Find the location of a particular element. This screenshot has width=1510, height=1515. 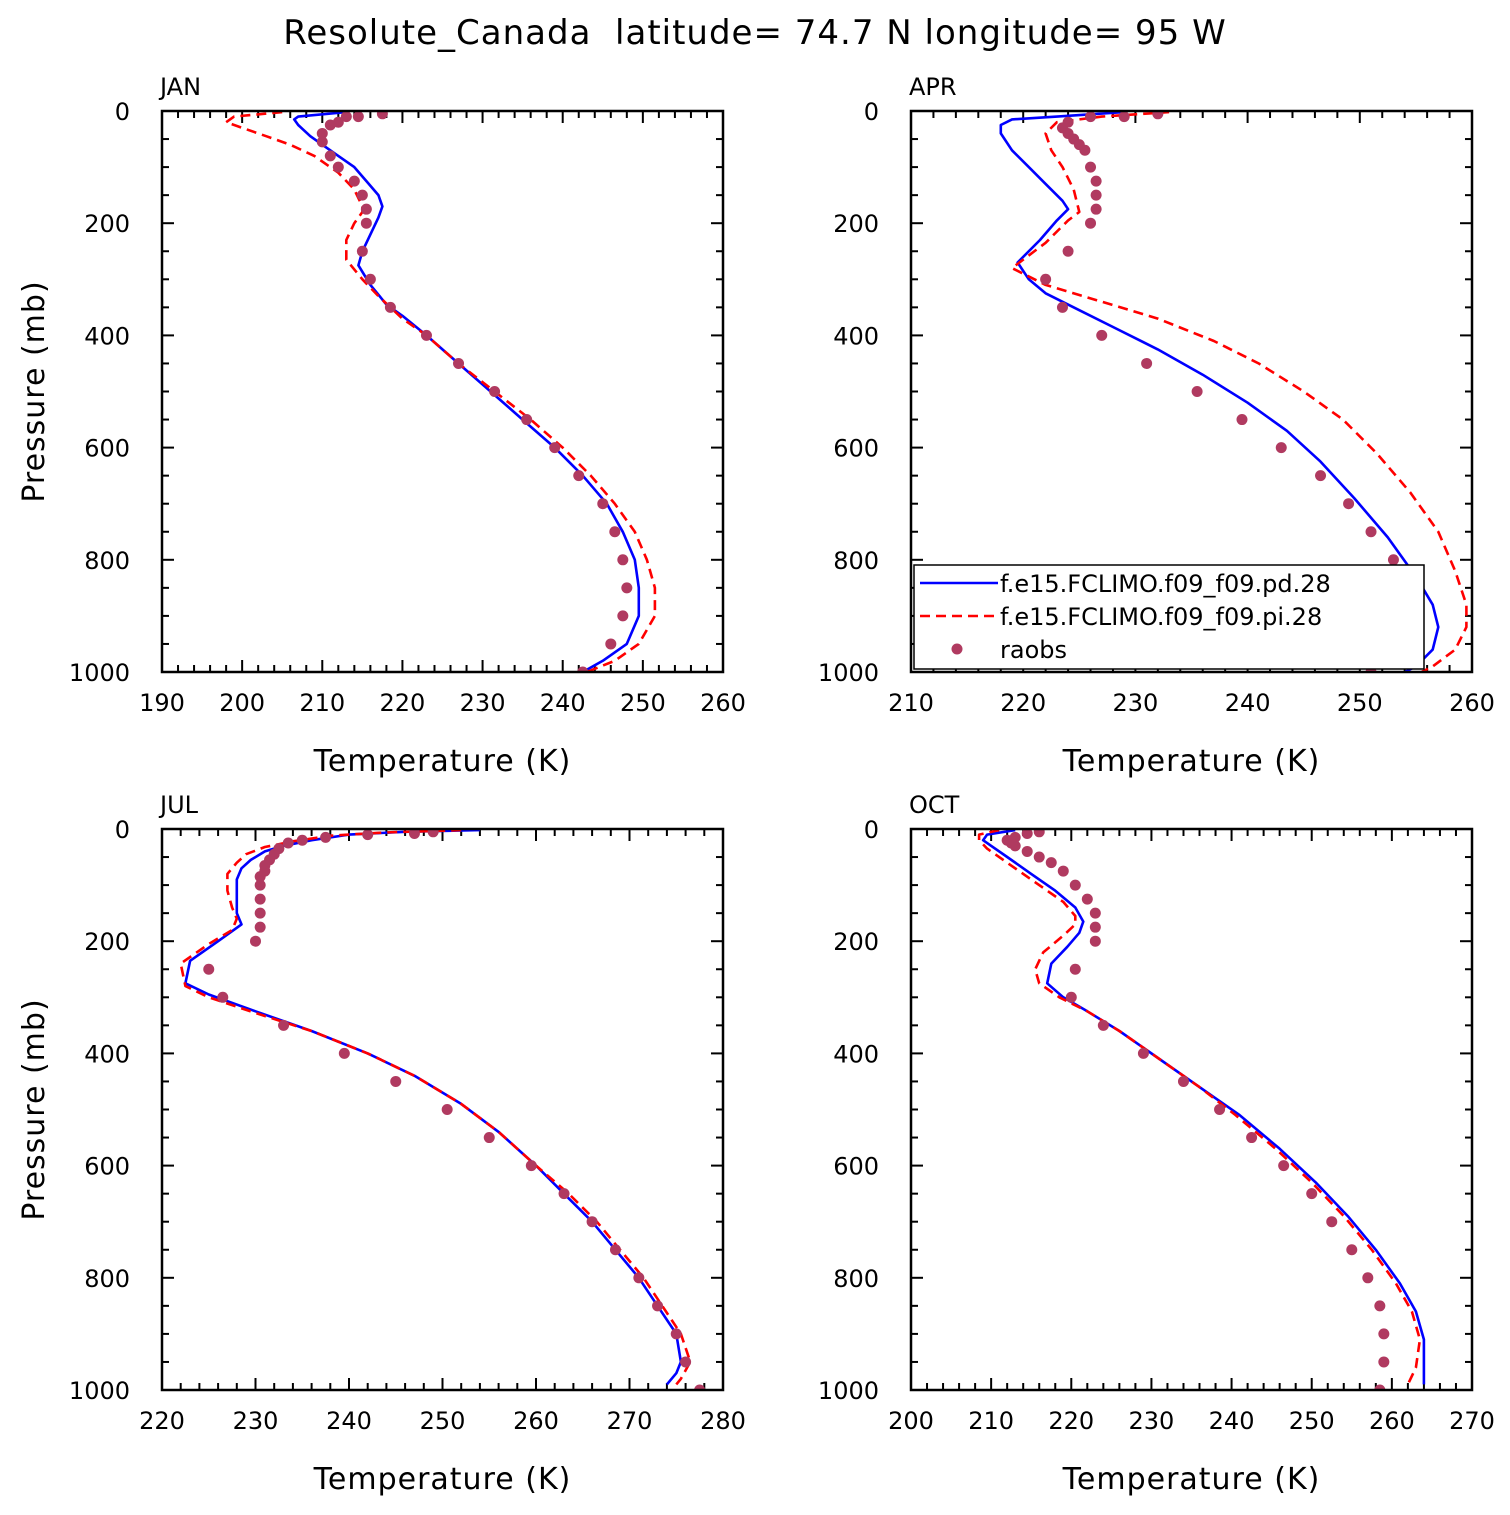

x-axis-label: Temperature (K) is located at coordinates (1191, 1479).